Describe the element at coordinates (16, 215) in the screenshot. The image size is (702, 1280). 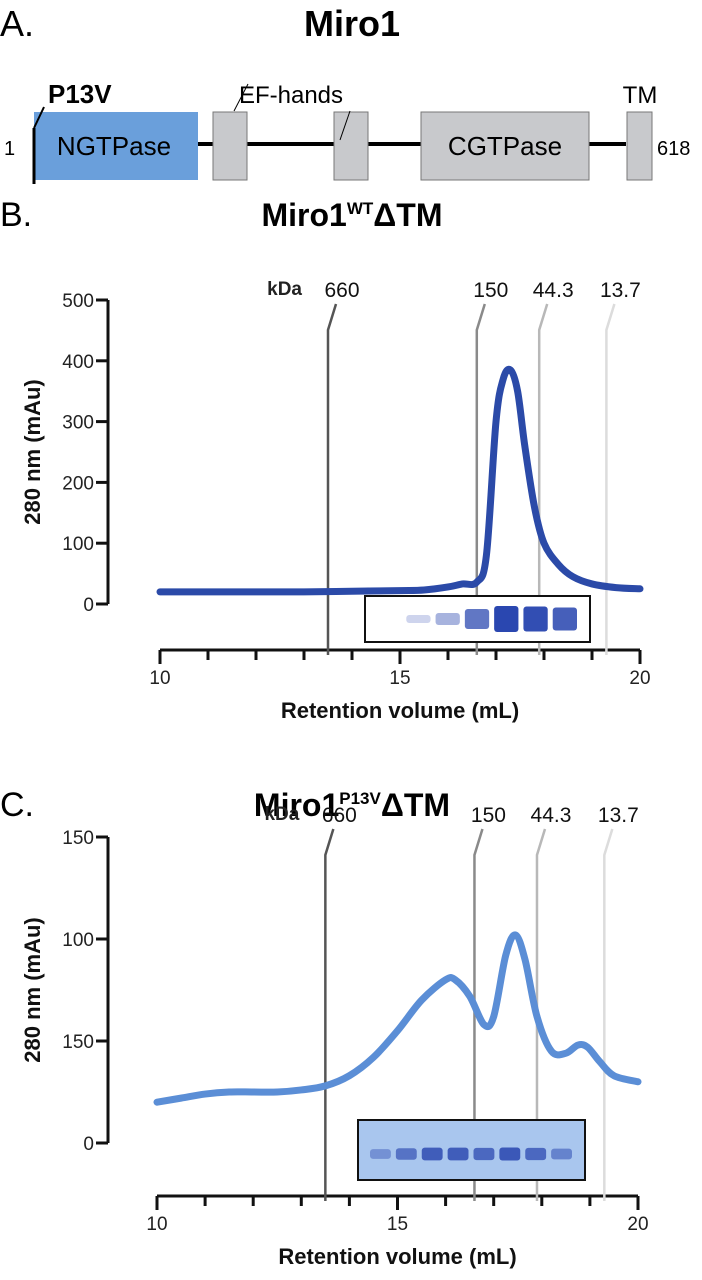
I see `panel-letter: B.` at that location.